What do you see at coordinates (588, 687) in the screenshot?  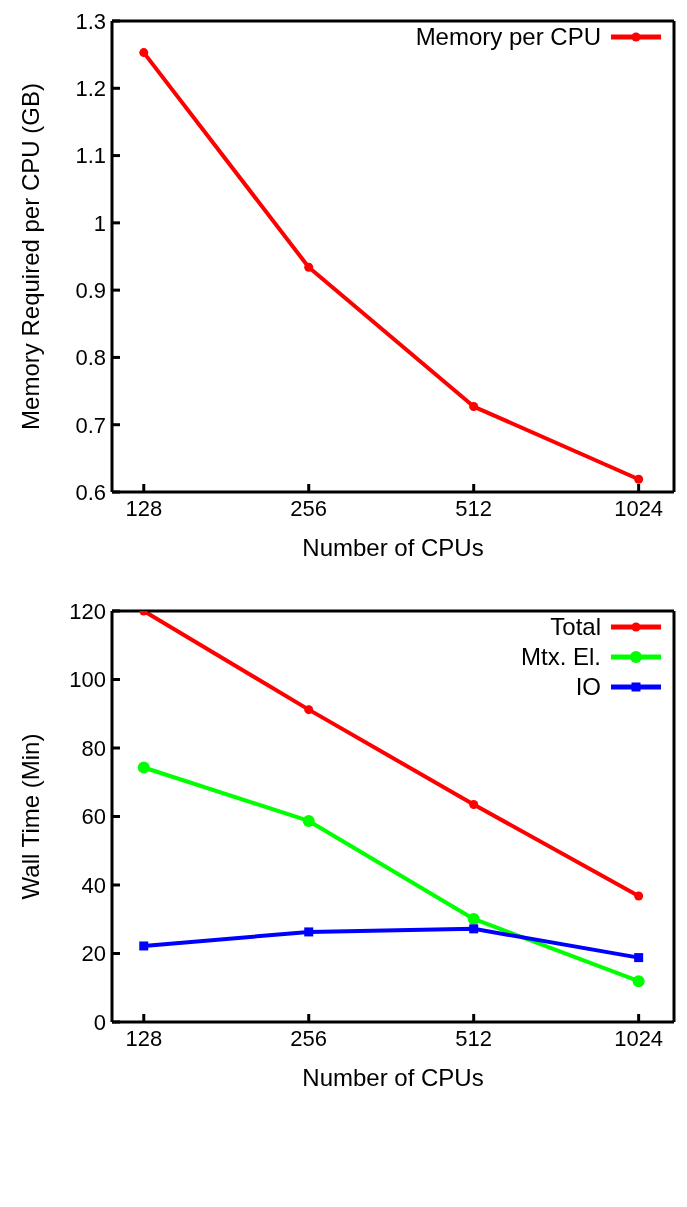 I see `legend-label: IO` at bounding box center [588, 687].